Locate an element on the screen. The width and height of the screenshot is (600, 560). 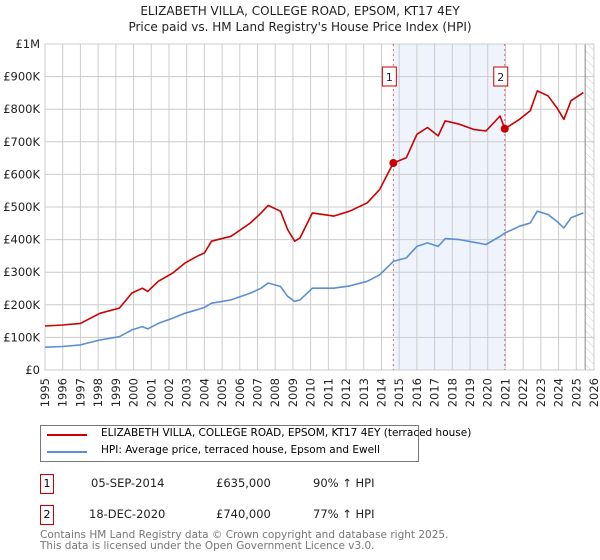
y-tick-label: £600K is located at coordinates (21, 174).